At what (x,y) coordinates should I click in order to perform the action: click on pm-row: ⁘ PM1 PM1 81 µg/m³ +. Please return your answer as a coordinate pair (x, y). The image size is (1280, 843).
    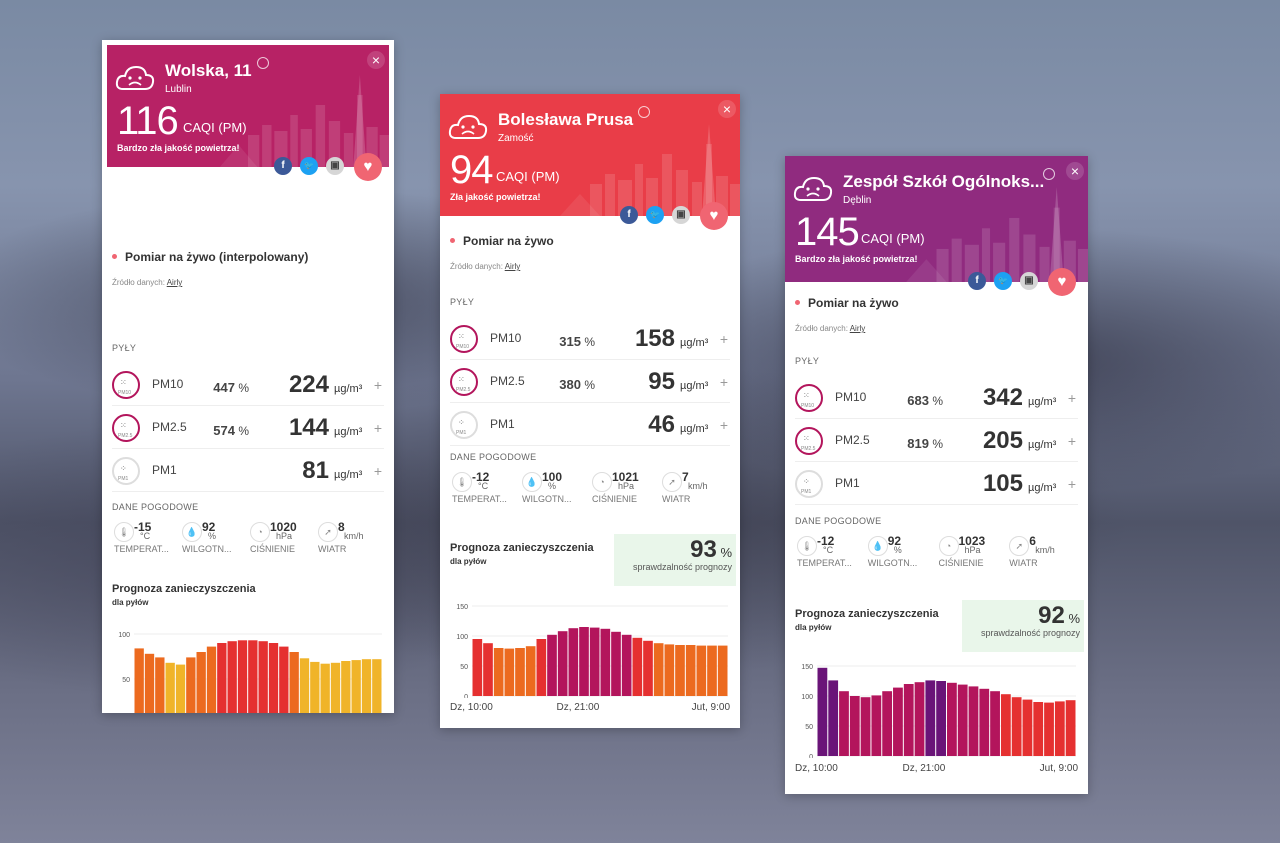
    Looking at the image, I should click on (248, 471).